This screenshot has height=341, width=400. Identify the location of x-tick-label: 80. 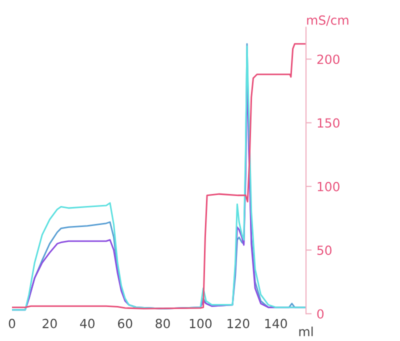
(163, 323).